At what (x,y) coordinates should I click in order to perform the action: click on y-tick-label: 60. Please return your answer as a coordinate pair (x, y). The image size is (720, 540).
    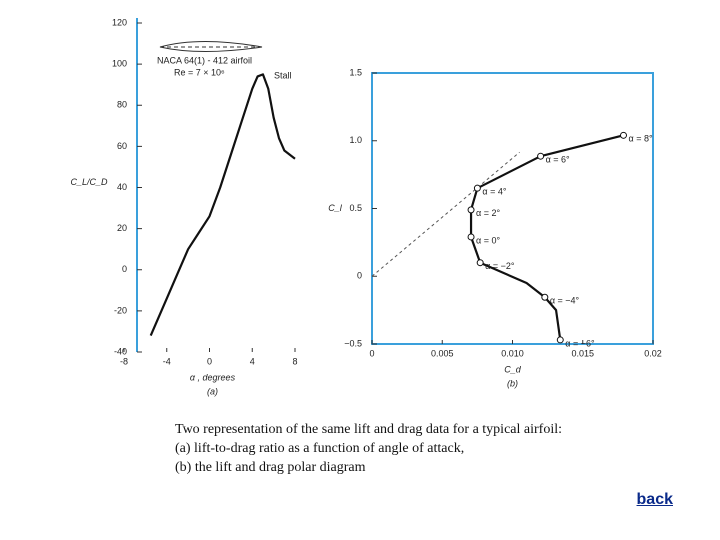
    Looking at the image, I should click on (122, 146).